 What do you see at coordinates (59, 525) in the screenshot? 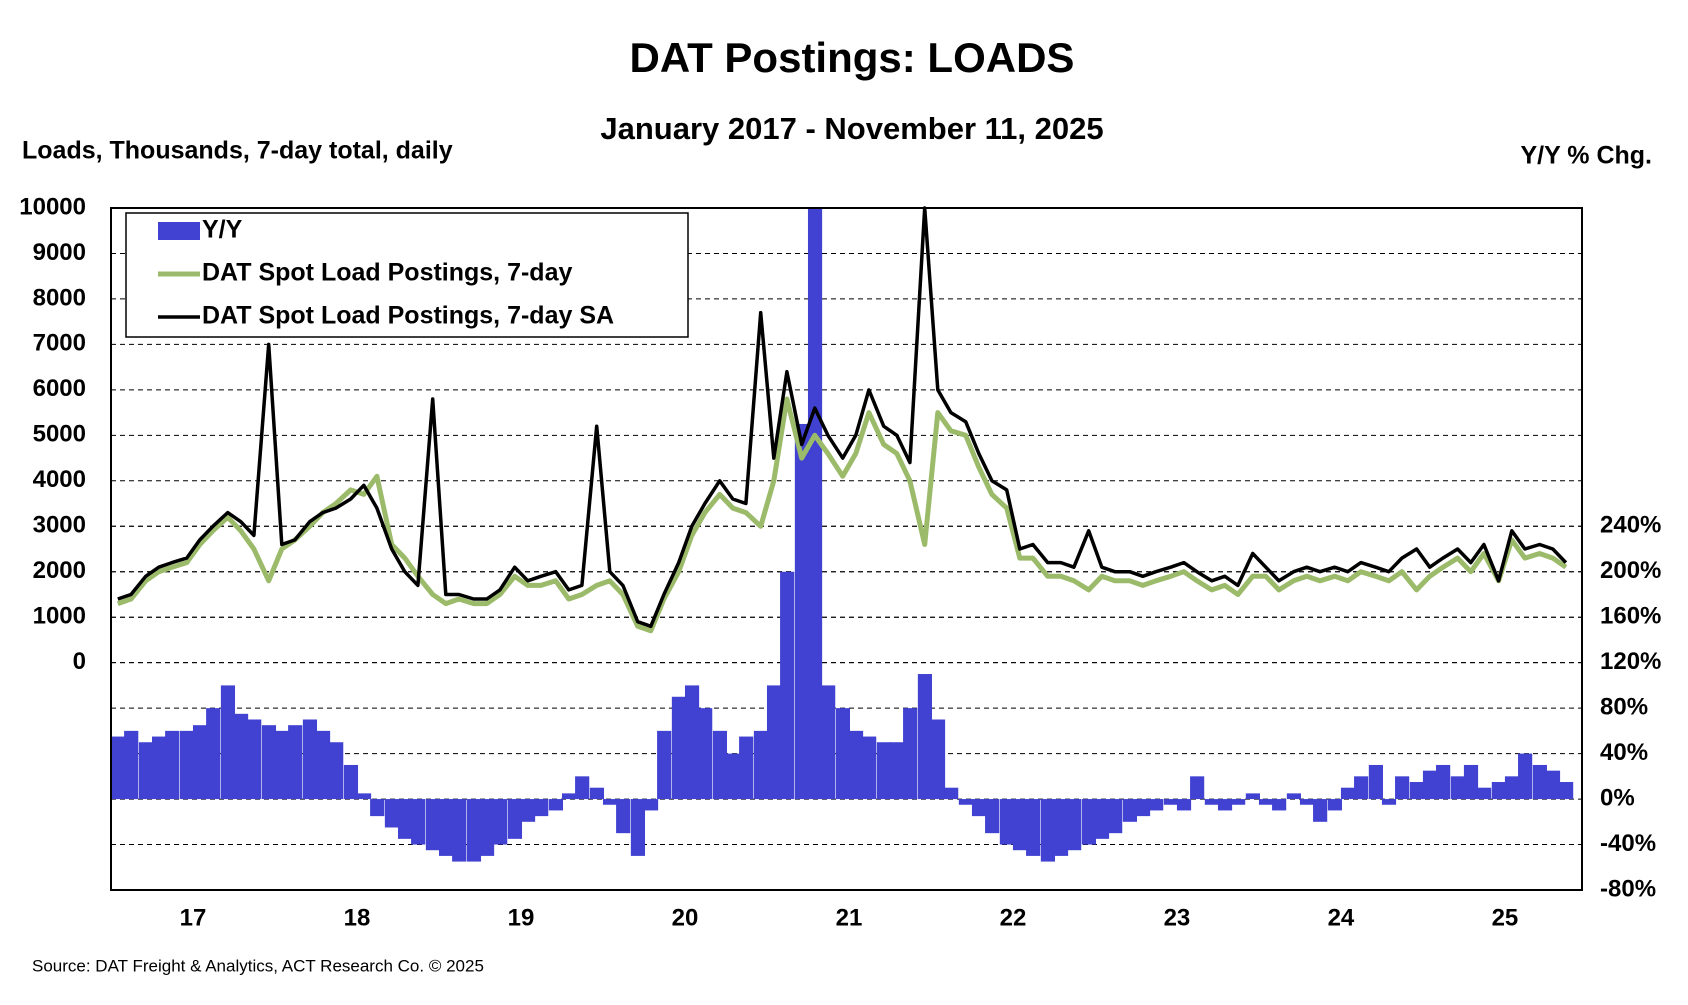
I see `y-tick-label: 3000` at bounding box center [59, 525].